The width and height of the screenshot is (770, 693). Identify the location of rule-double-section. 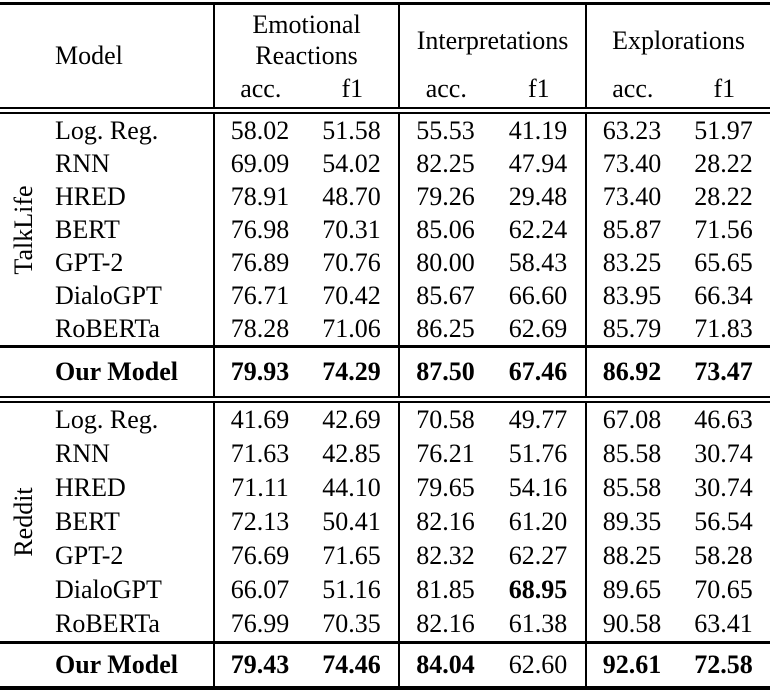
(385, 399).